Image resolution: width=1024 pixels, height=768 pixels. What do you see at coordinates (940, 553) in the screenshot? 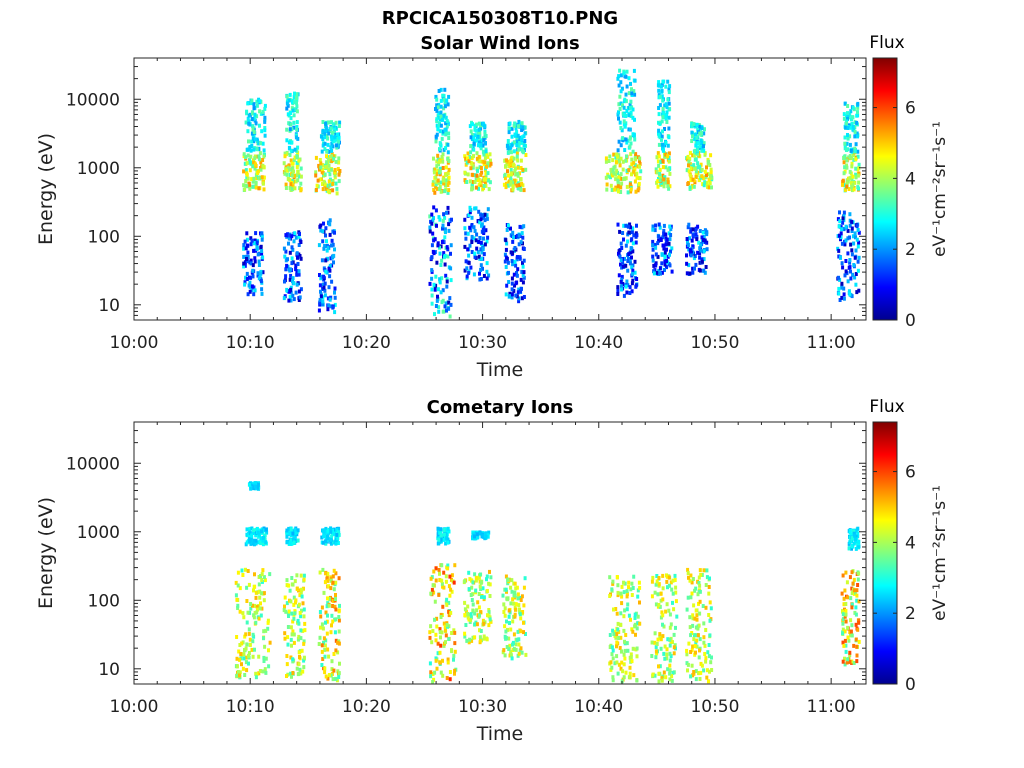
I see `colorbar-unit-label: eV⁻¹cm⁻²sr⁻¹s⁻¹` at bounding box center [940, 553].